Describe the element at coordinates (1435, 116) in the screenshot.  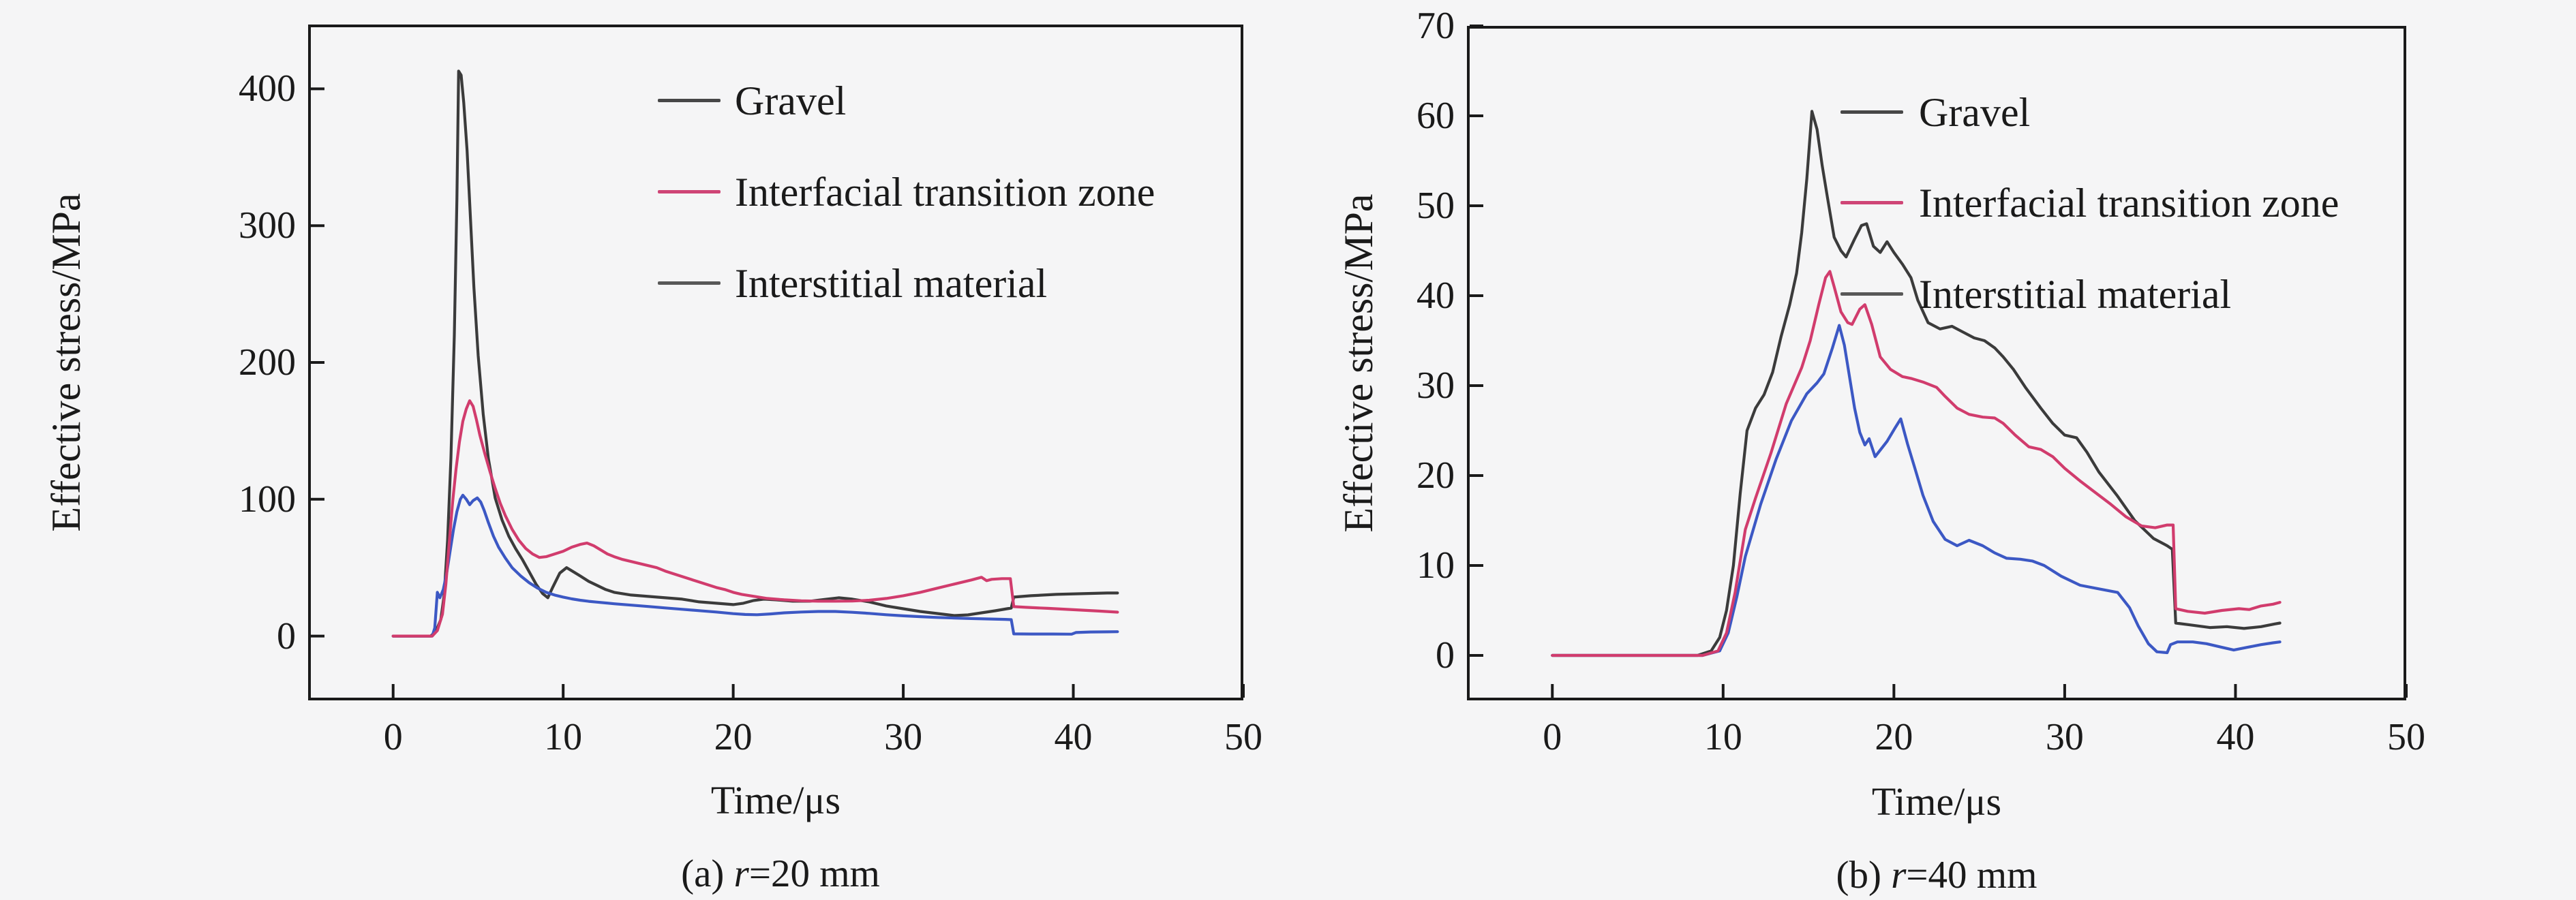
I see `y-tick-label: 60` at that location.